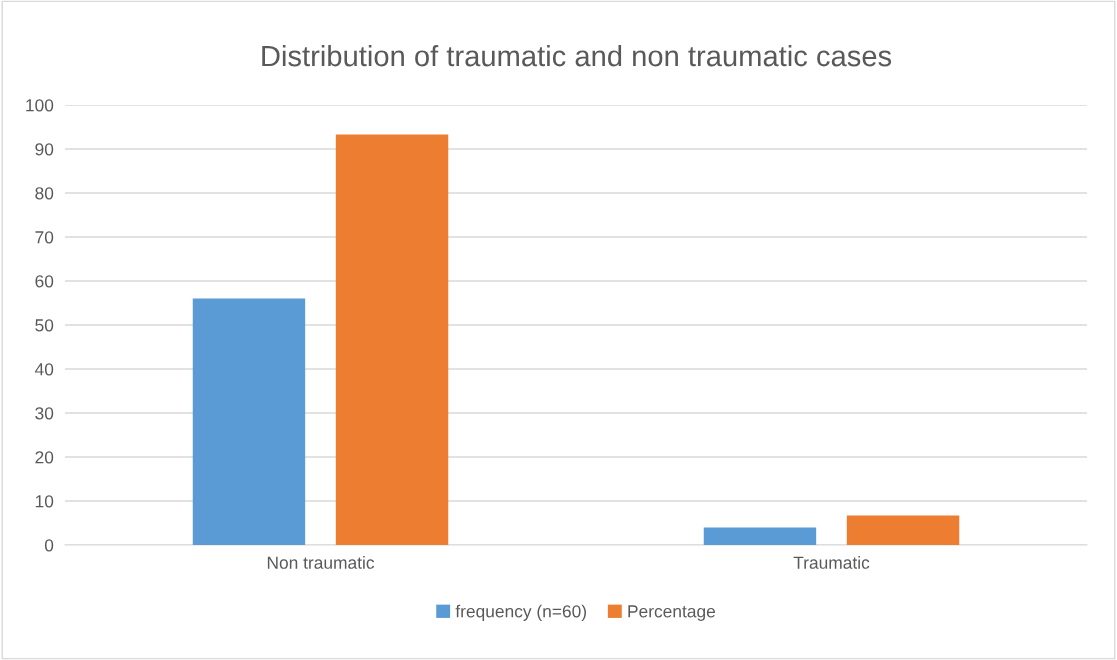 The image size is (1117, 660). I want to click on x-tick-label: Non traumatic, so click(321, 562).